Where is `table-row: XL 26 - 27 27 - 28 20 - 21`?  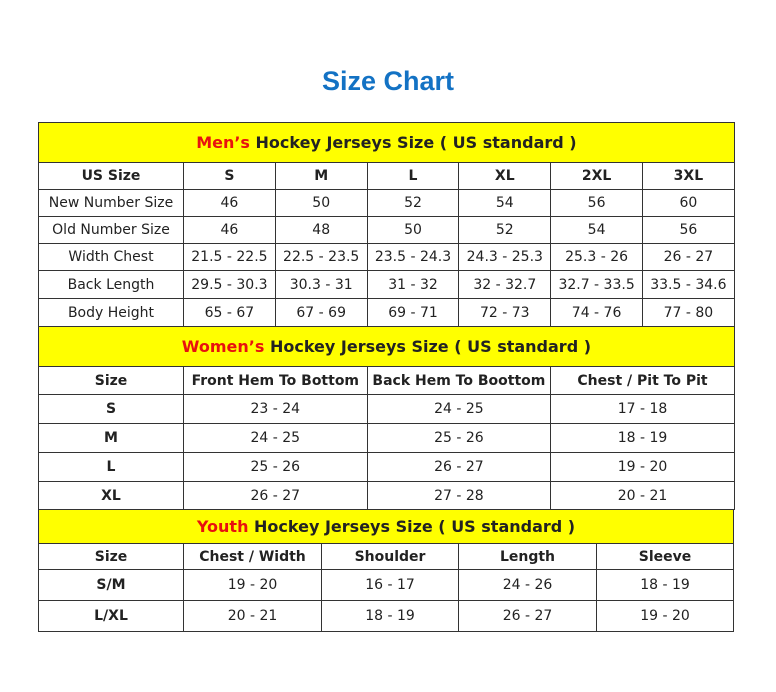
table-row: XL 26 - 27 27 - 28 20 - 21 is located at coordinates (386, 495).